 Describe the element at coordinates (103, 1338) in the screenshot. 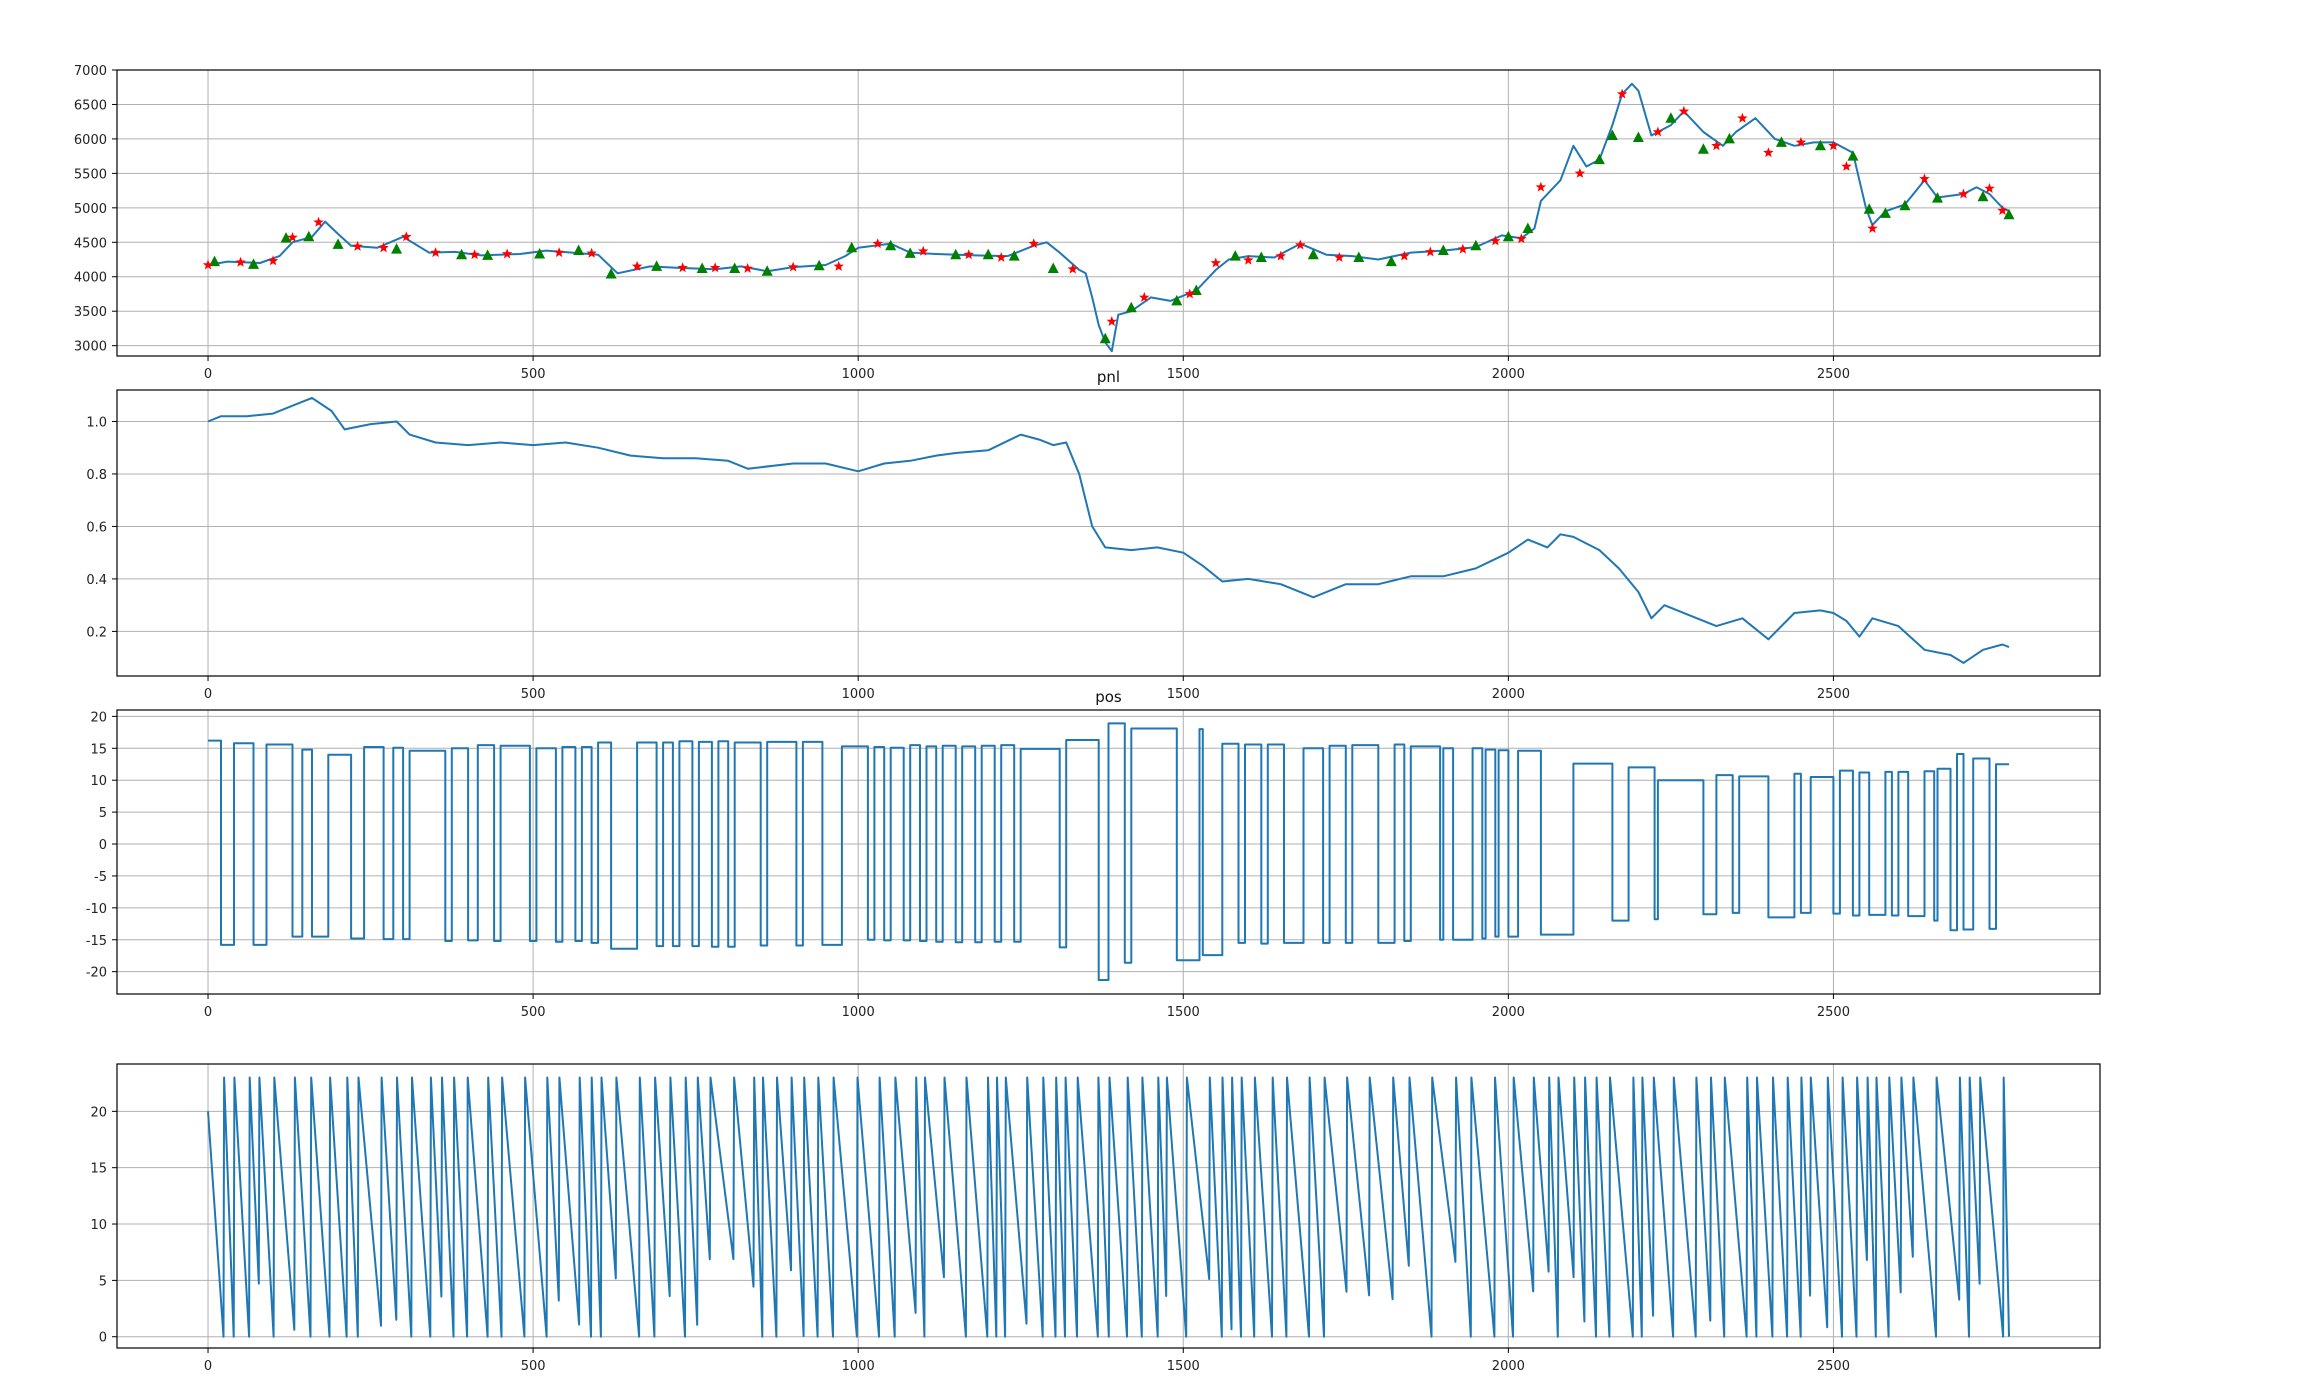

I see `counter-ytick-label: 0` at that location.